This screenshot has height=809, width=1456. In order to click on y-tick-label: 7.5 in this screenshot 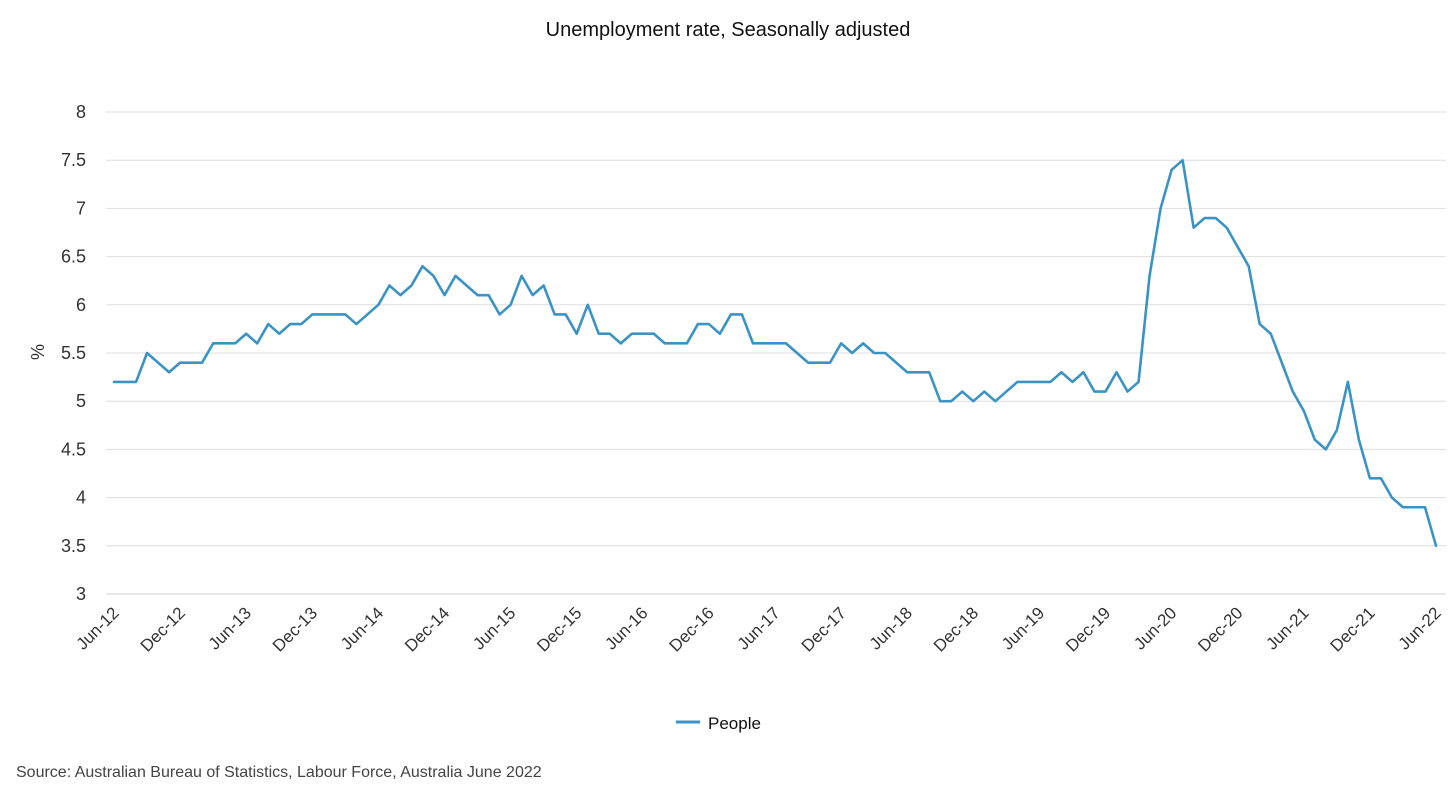, I will do `click(73, 160)`.